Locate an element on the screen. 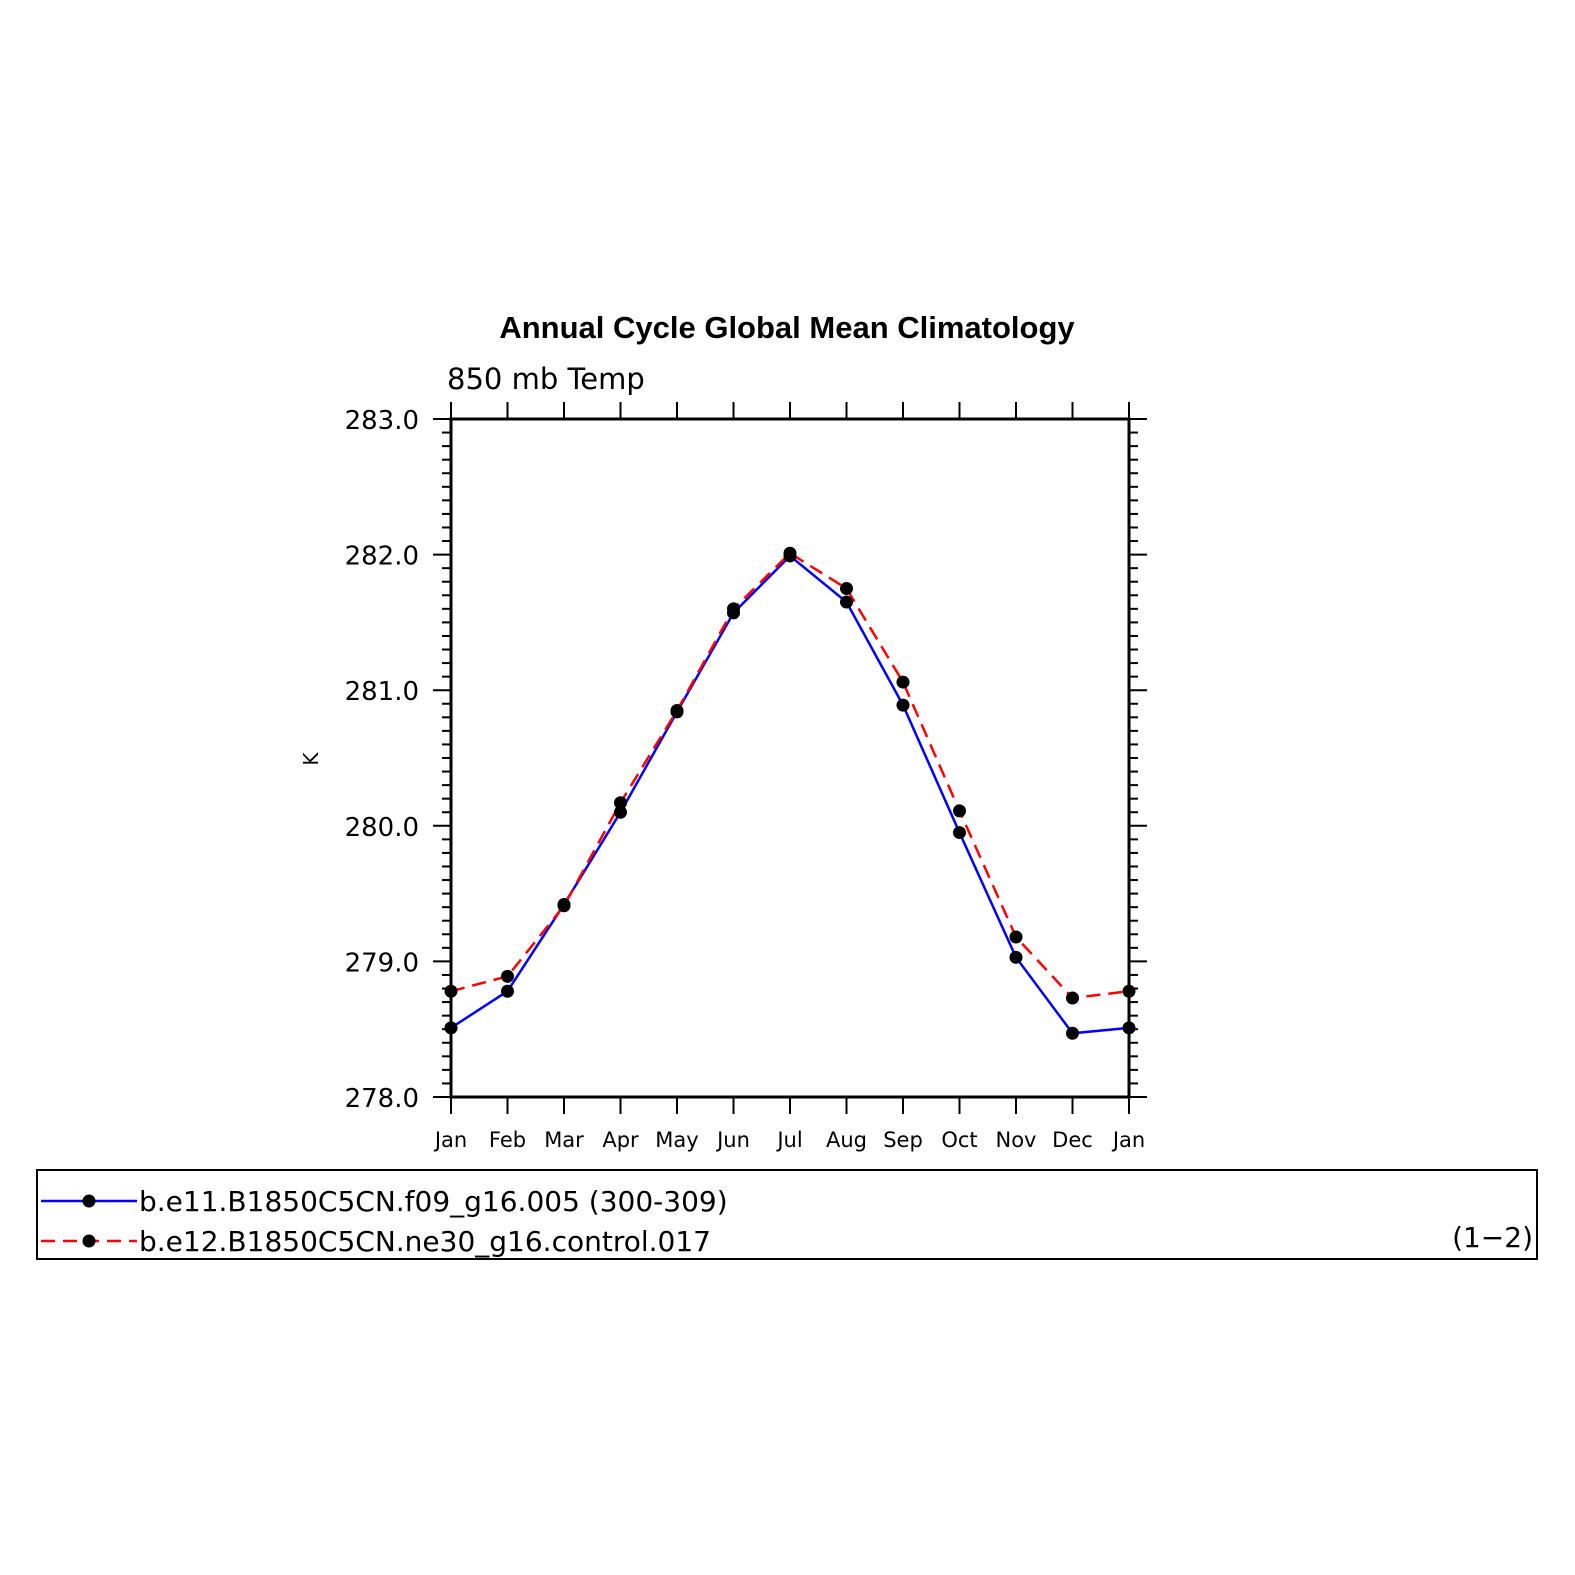 The image size is (1575, 1575). x-tick-label: May is located at coordinates (676, 1140).